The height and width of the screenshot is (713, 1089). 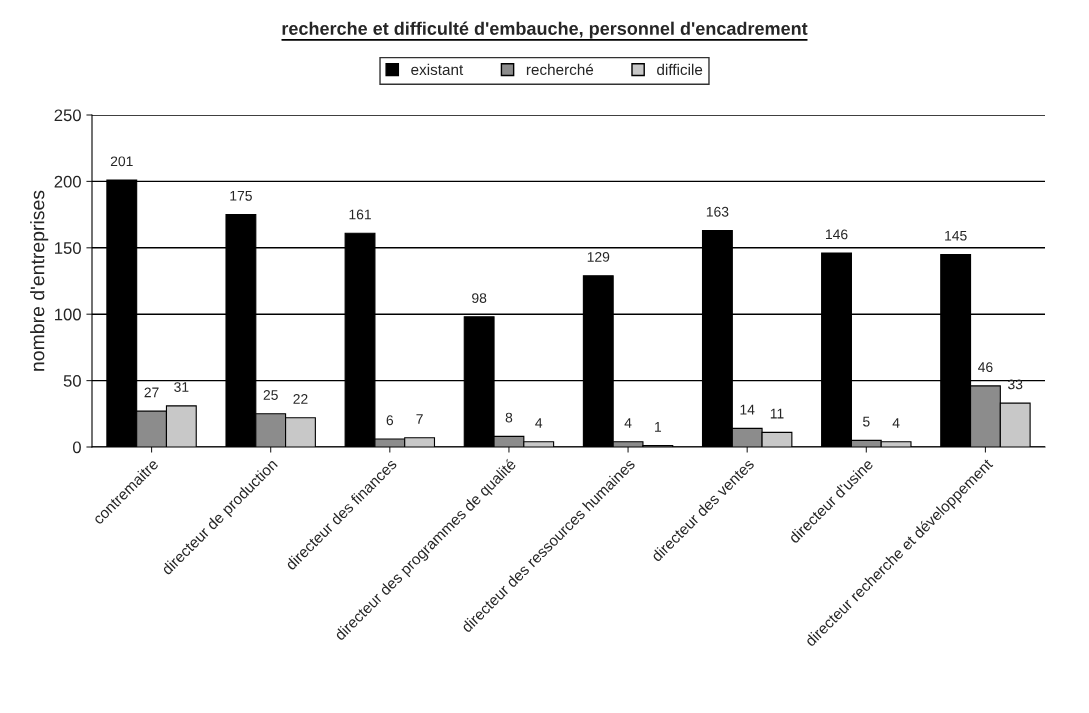 What do you see at coordinates (560, 69) in the screenshot?
I see `legend-label: recherché` at bounding box center [560, 69].